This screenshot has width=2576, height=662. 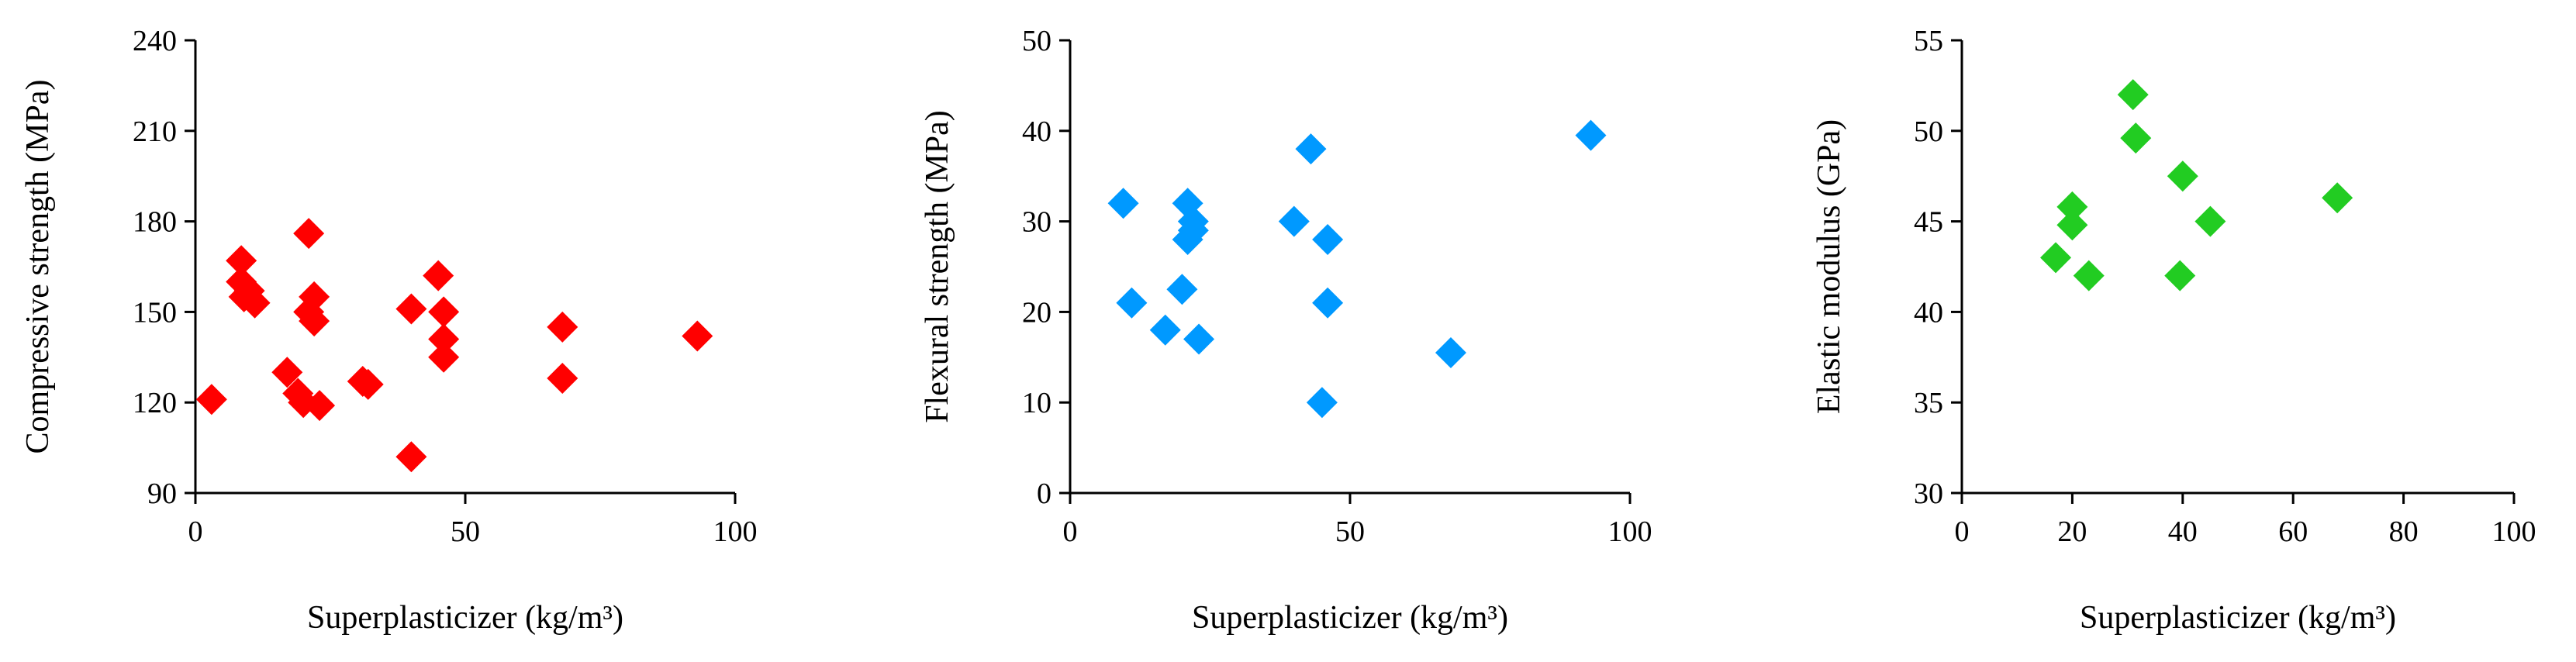 I want to click on flexural-y-tick-label: 40, so click(x=1036, y=132).